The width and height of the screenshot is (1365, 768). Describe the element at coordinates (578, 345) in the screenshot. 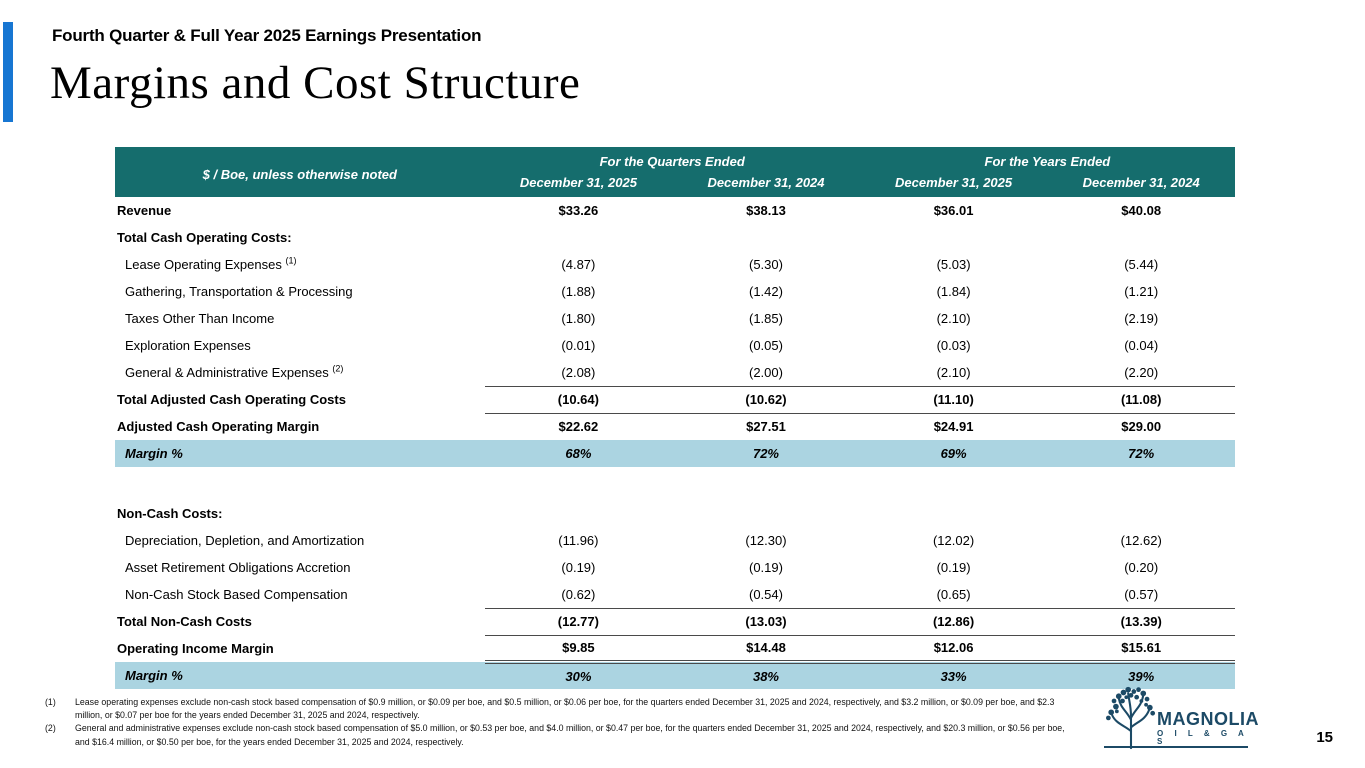

I see `cell-value: (0.01)` at that location.